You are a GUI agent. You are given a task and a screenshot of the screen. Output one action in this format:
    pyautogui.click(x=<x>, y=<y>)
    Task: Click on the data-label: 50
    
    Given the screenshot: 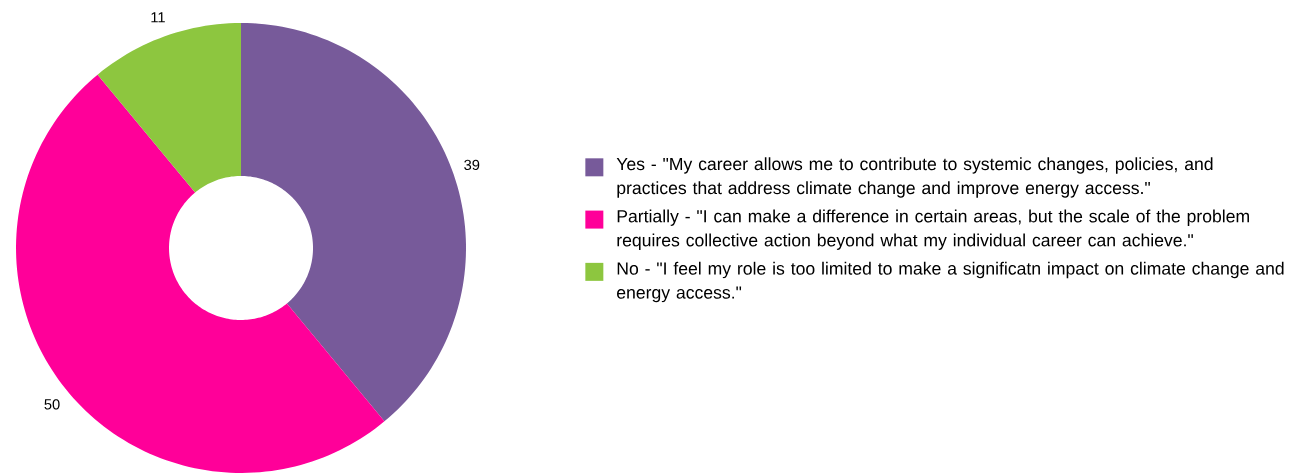 What is the action you would take?
    pyautogui.click(x=52, y=404)
    